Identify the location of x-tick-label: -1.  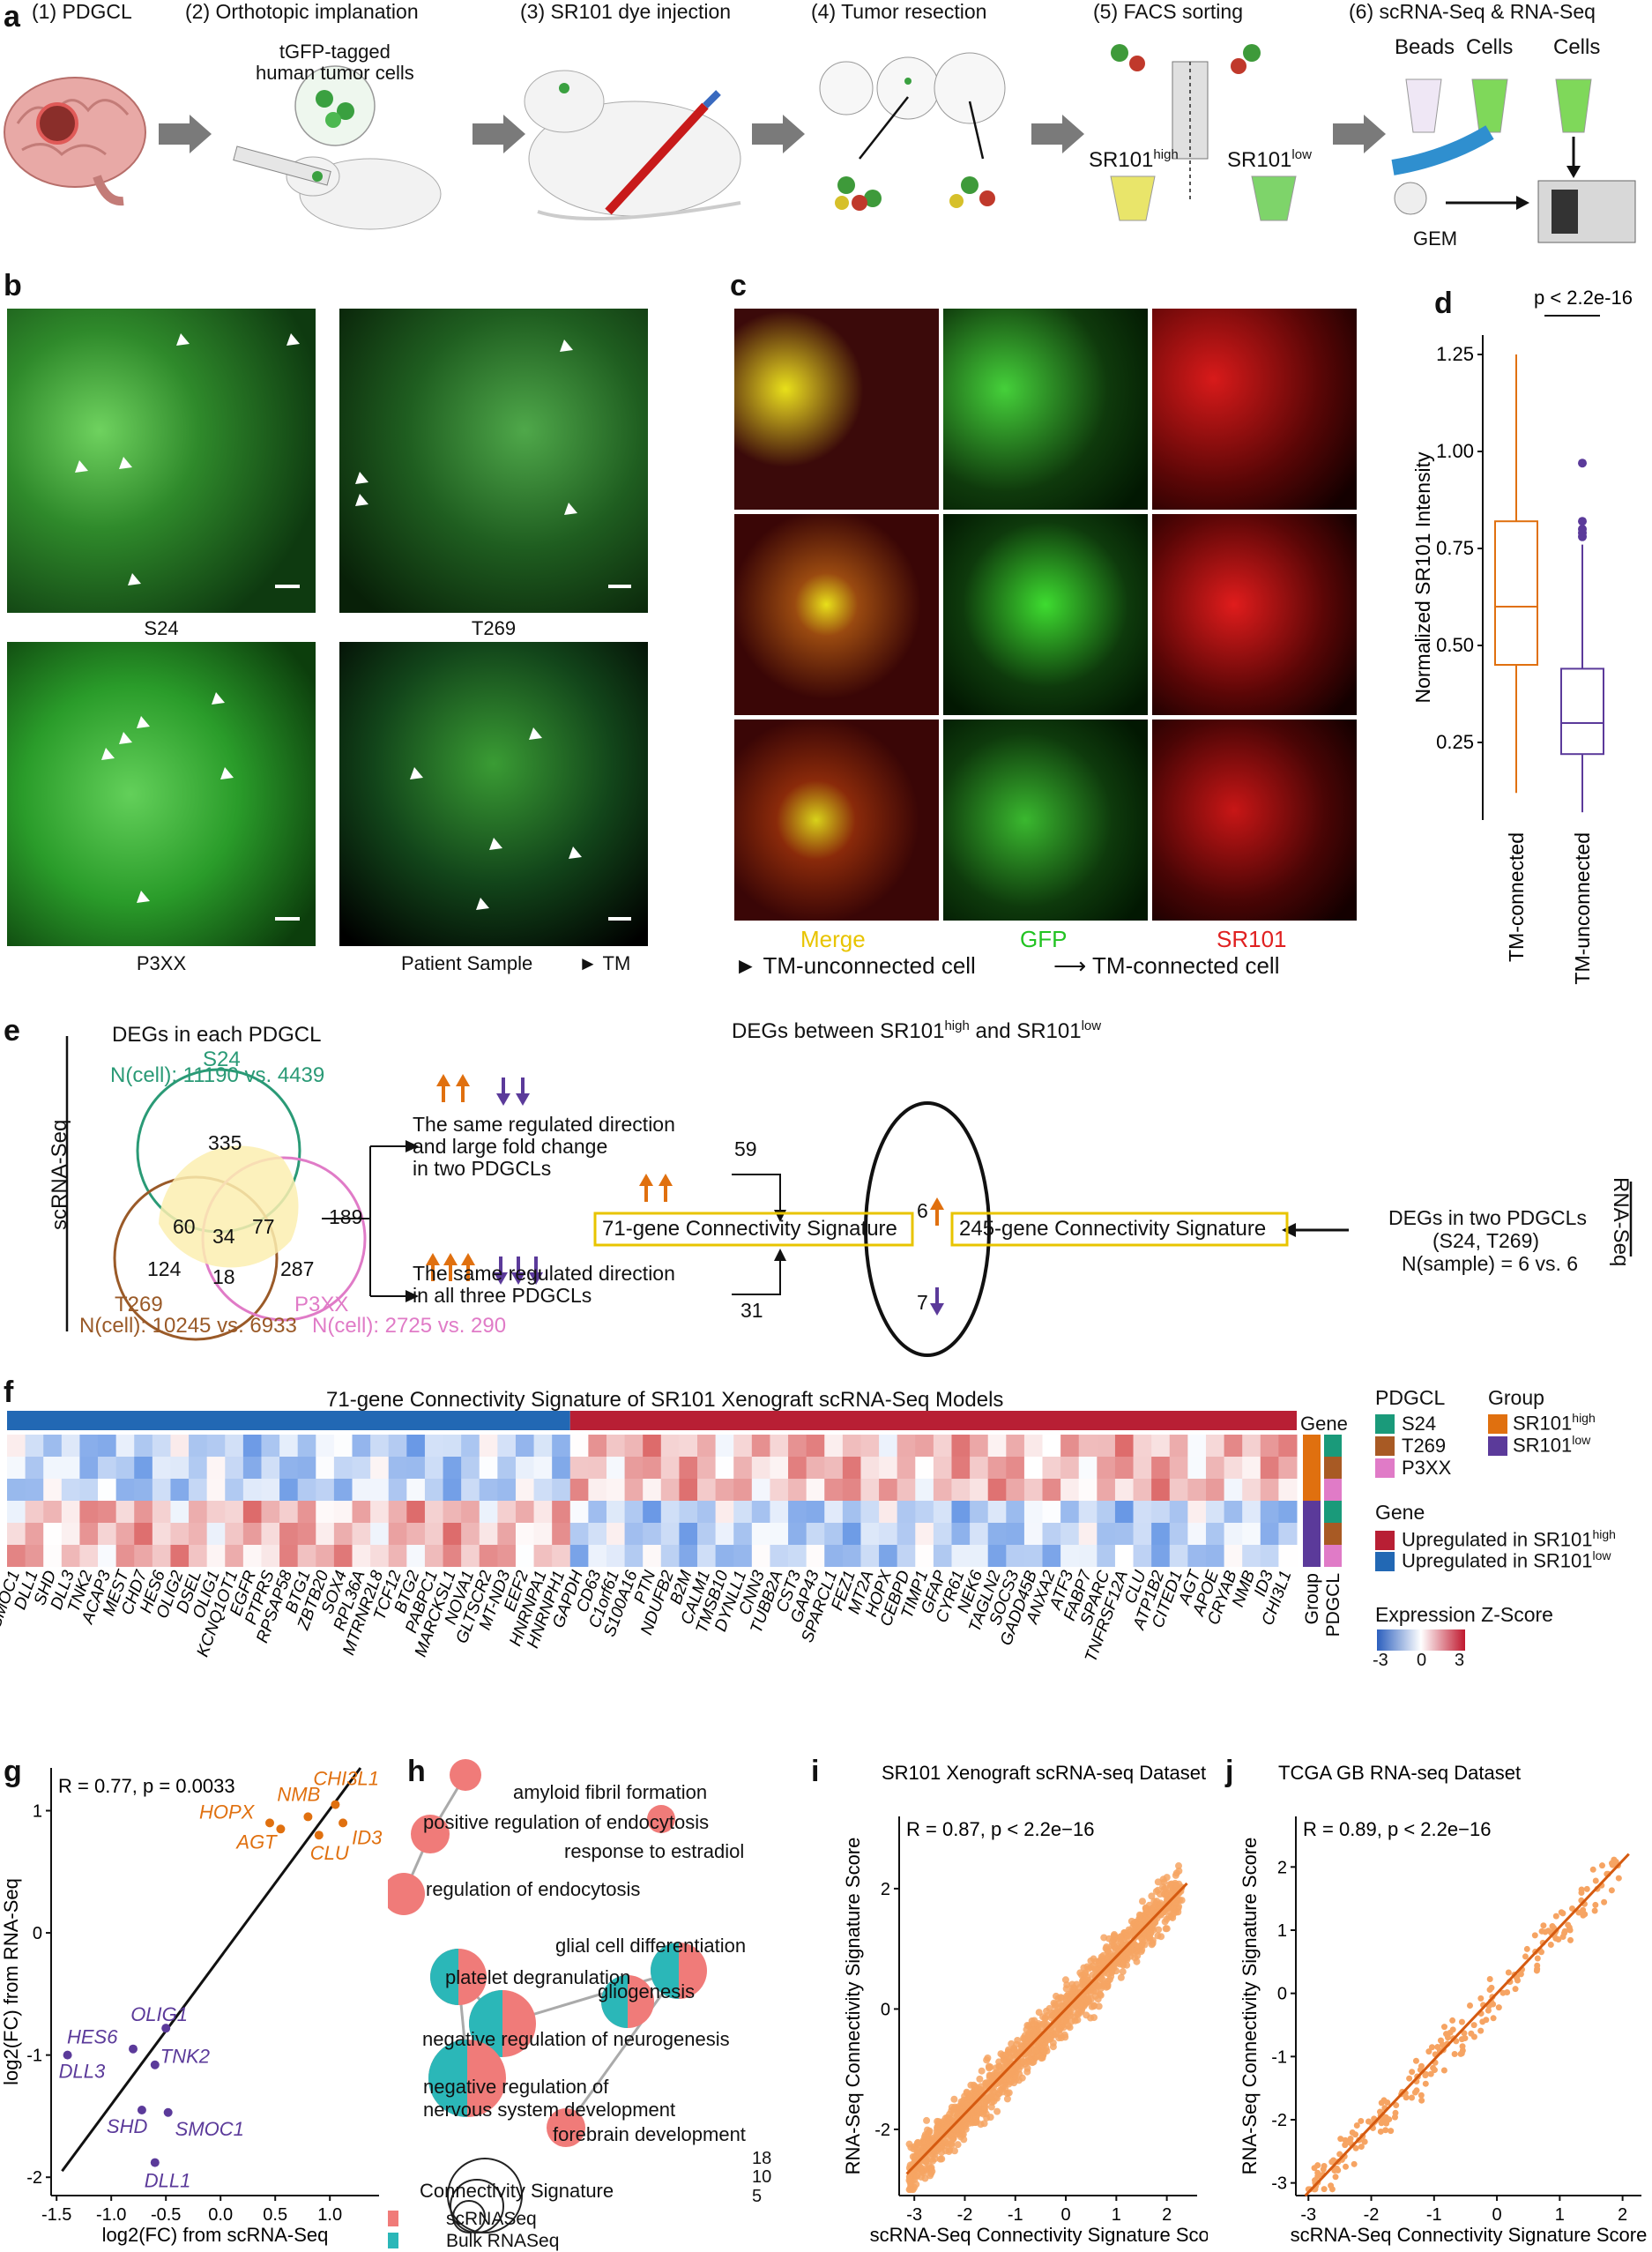
(1015, 2215).